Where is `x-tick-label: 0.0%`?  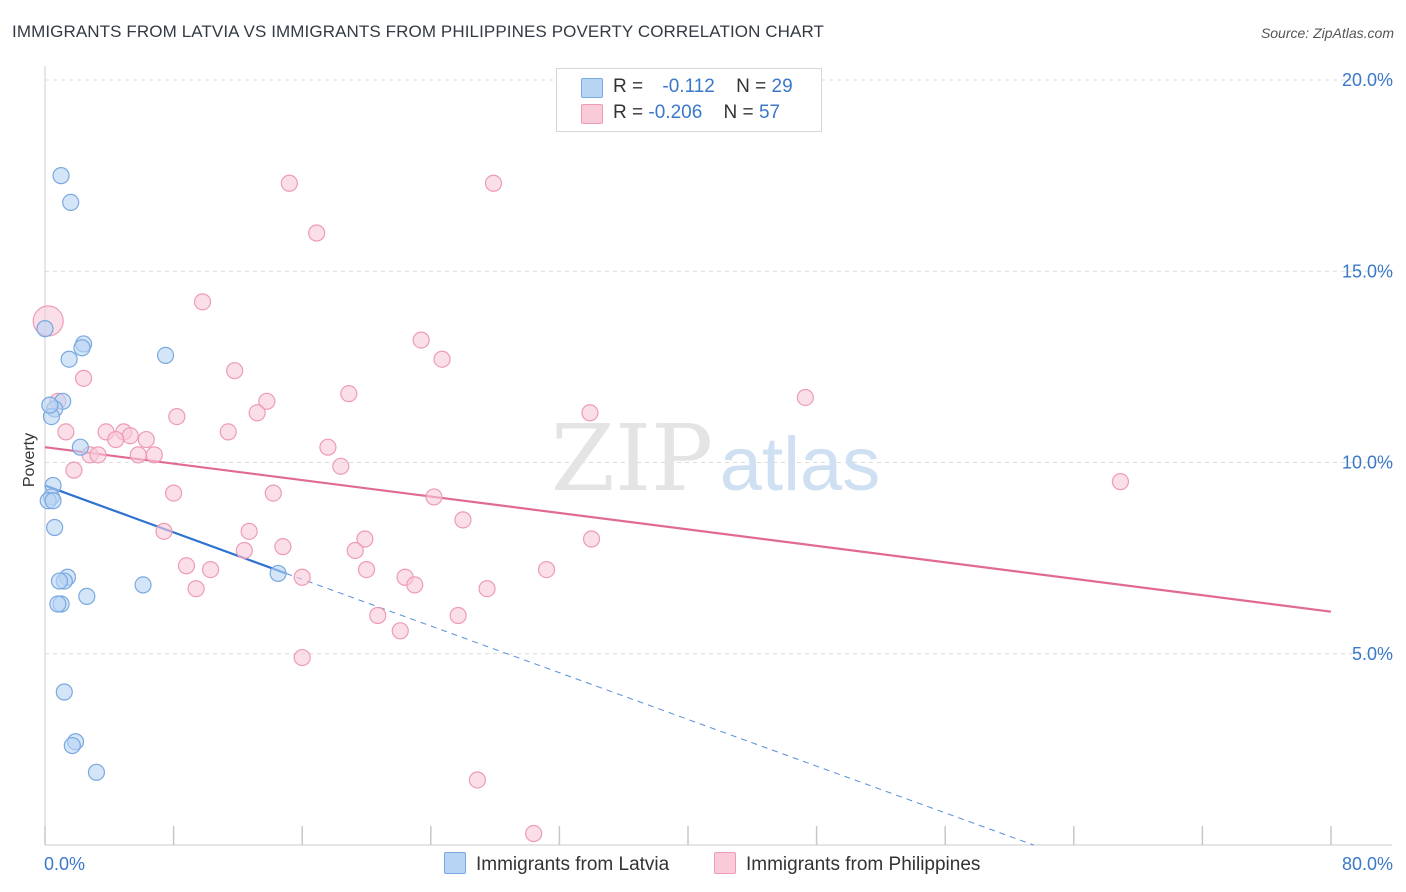 x-tick-label: 0.0% is located at coordinates (64, 864).